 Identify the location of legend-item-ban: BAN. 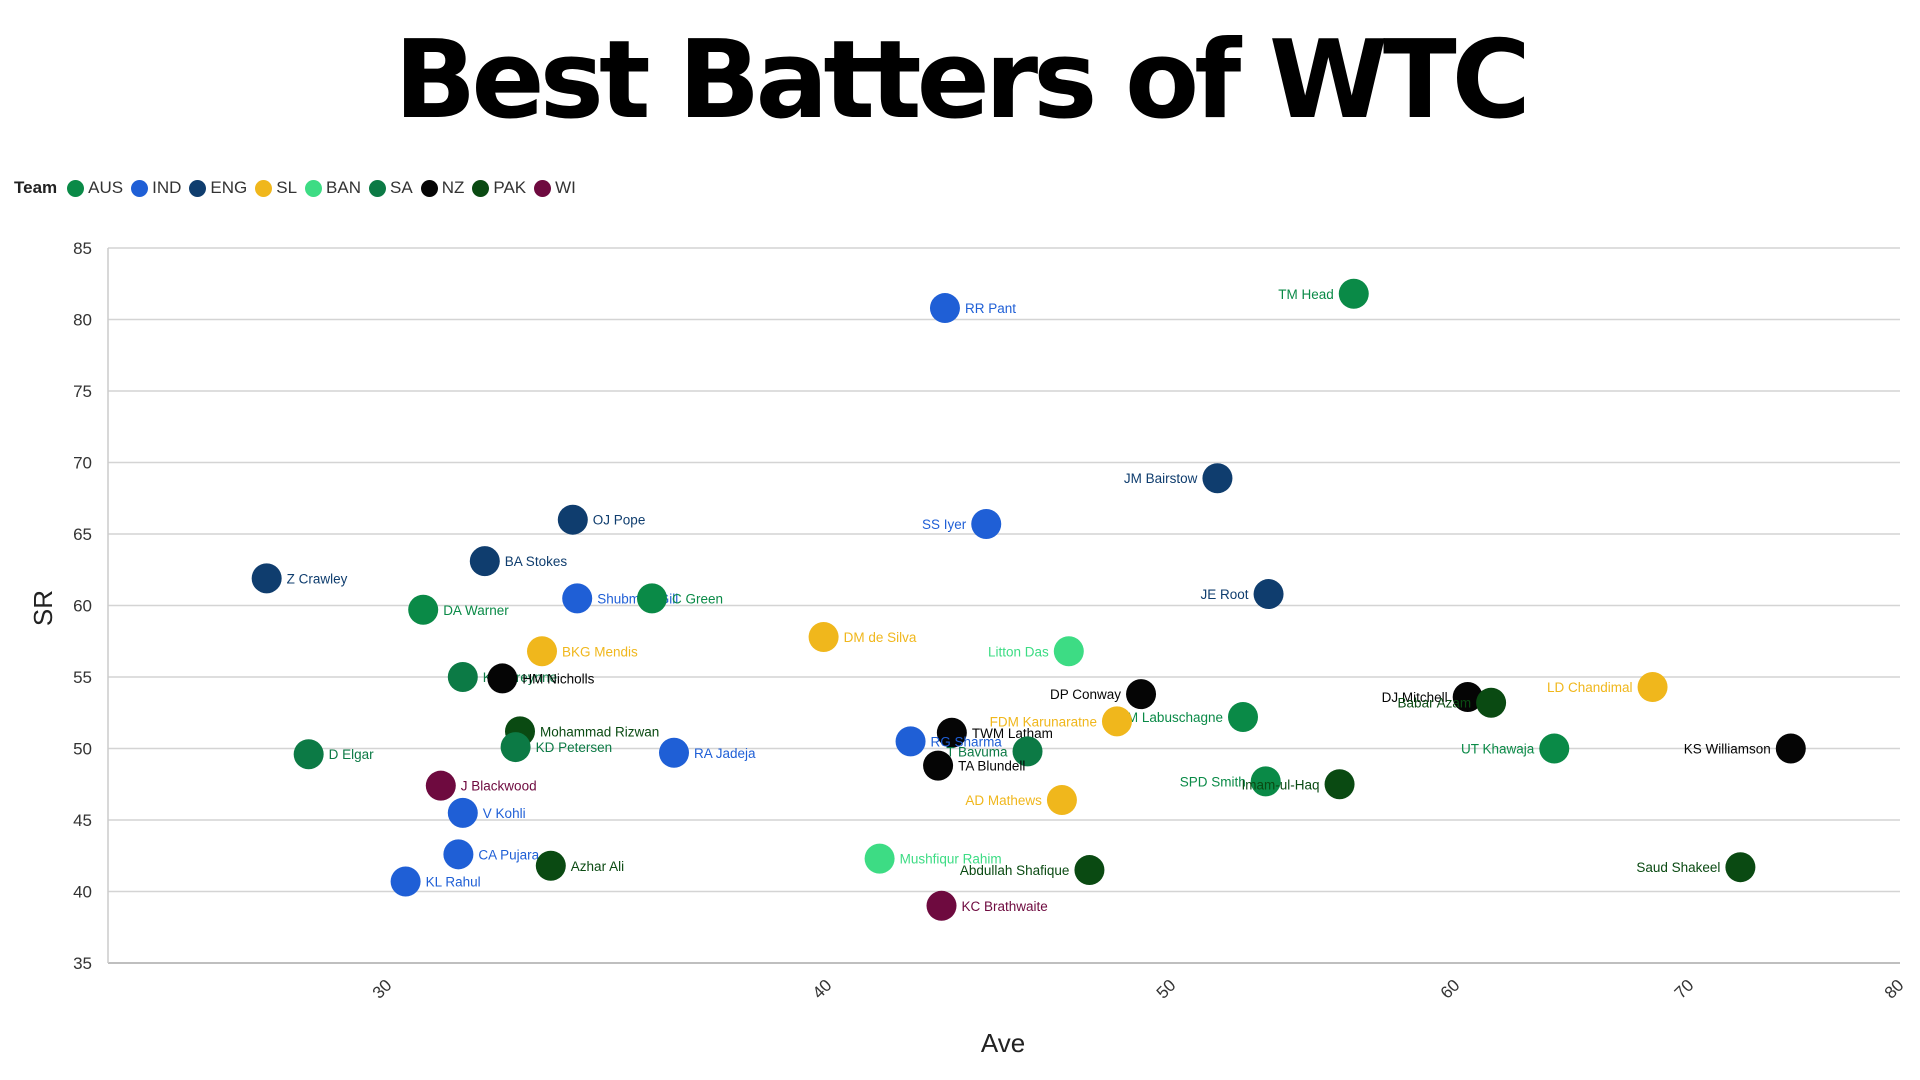
(333, 188).